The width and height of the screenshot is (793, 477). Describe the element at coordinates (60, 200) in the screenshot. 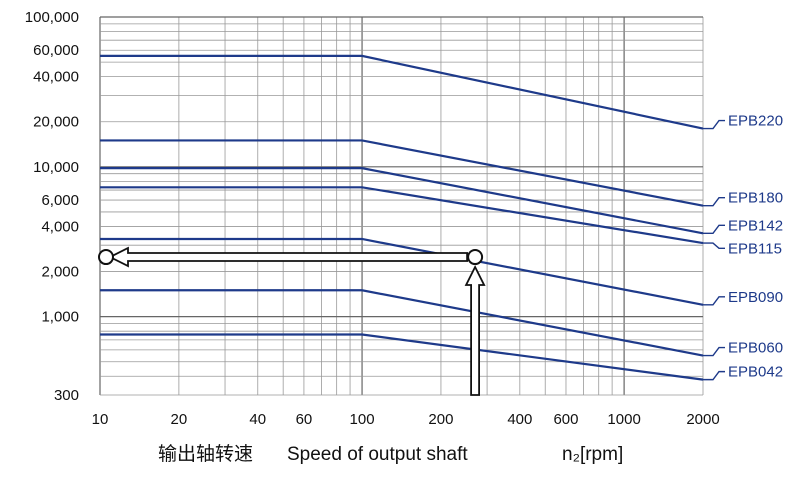

I see `y-tick-label: 6,000` at that location.